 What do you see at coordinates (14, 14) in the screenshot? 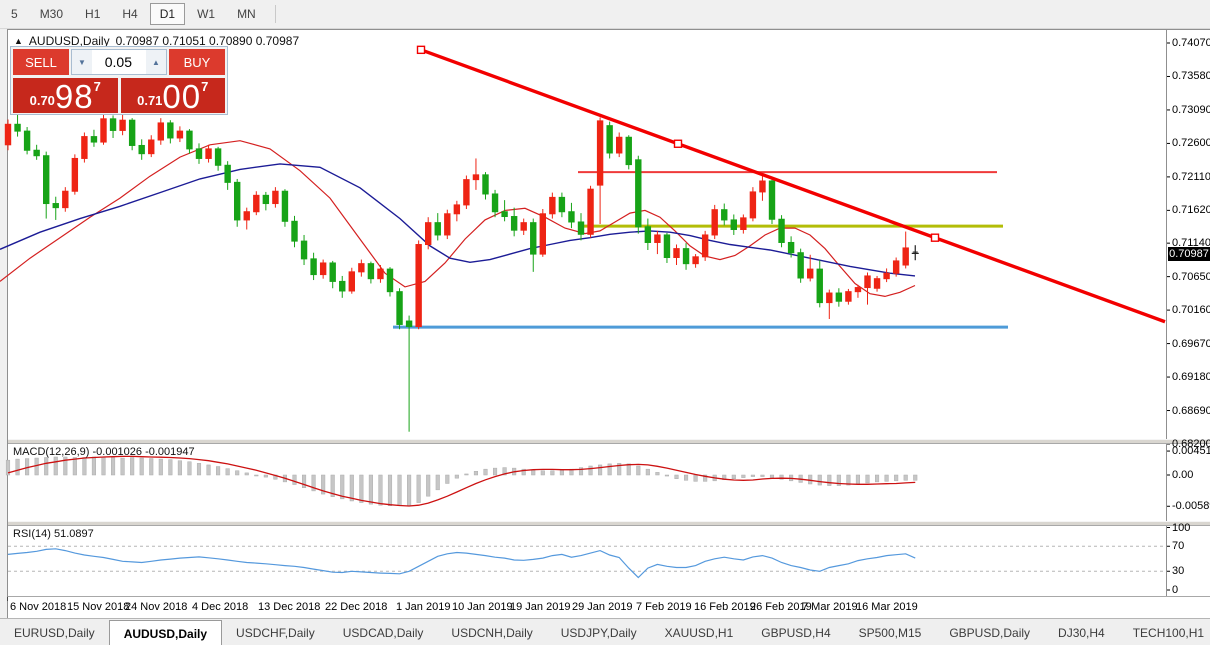
I see `timeframe-button-5: 5` at bounding box center [14, 14].